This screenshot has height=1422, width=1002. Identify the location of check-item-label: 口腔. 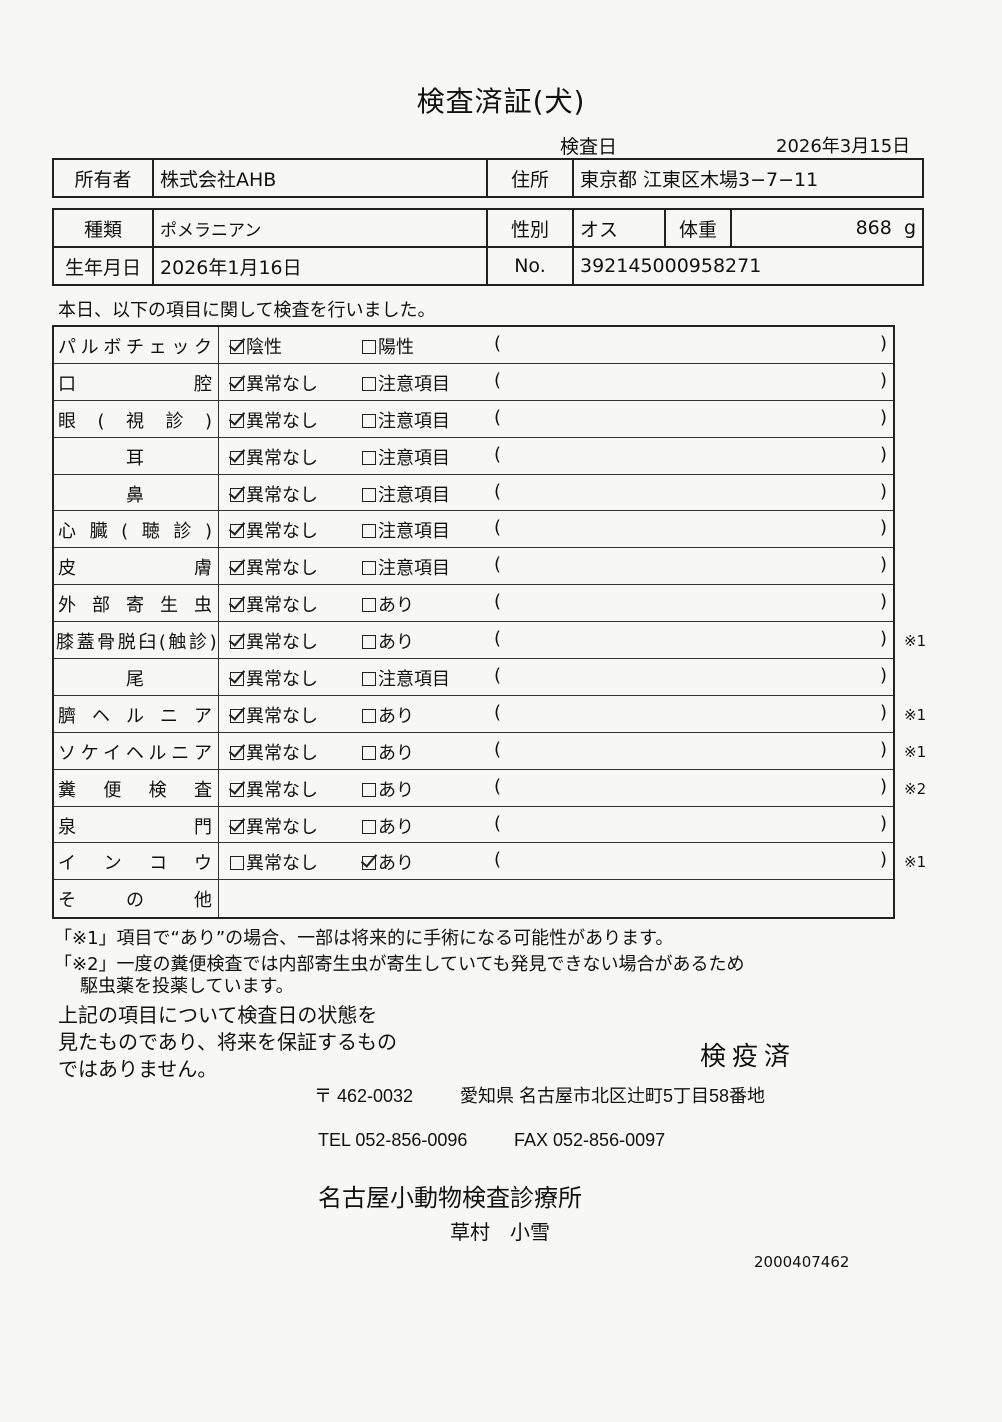
(136, 381).